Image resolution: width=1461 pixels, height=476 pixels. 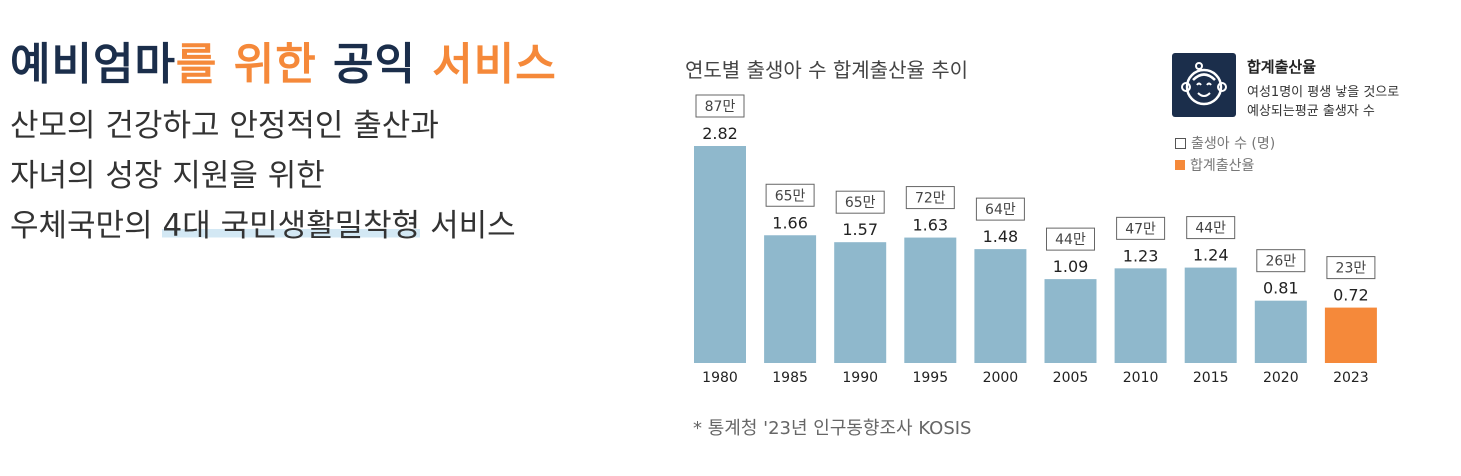 What do you see at coordinates (790, 378) in the screenshot?
I see `category-label-1985: 1985` at bounding box center [790, 378].